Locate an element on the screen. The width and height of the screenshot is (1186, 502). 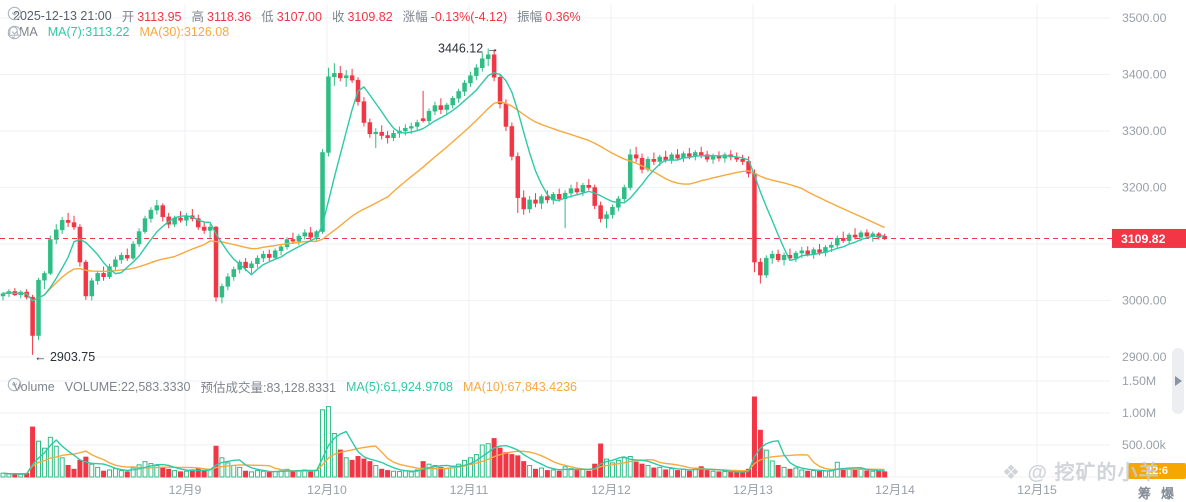
high-label: 高 is located at coordinates (197, 17).